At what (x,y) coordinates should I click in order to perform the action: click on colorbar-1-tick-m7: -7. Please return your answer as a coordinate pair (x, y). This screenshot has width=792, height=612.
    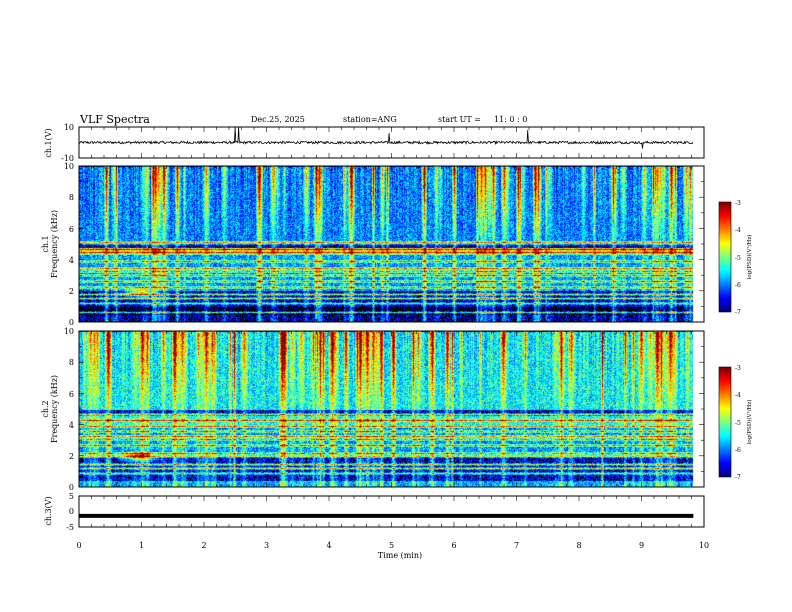
    Looking at the image, I should click on (738, 312).